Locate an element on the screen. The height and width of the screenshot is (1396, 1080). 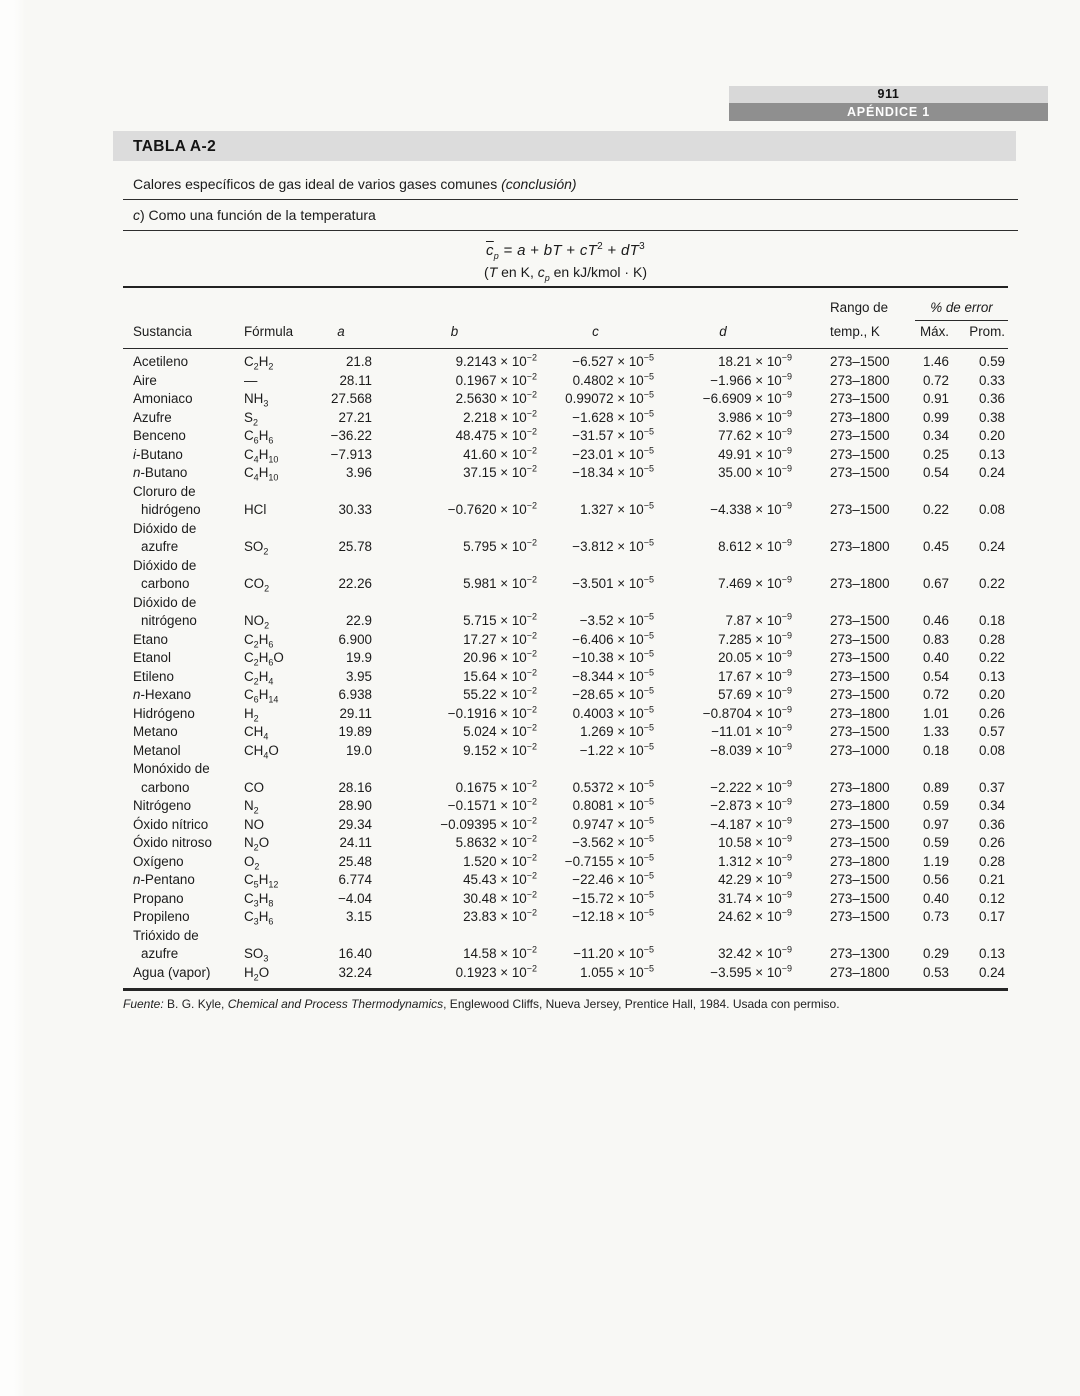
coeff-b-cell: 0.1923 × 10⁻² is located at coordinates (496, 971).